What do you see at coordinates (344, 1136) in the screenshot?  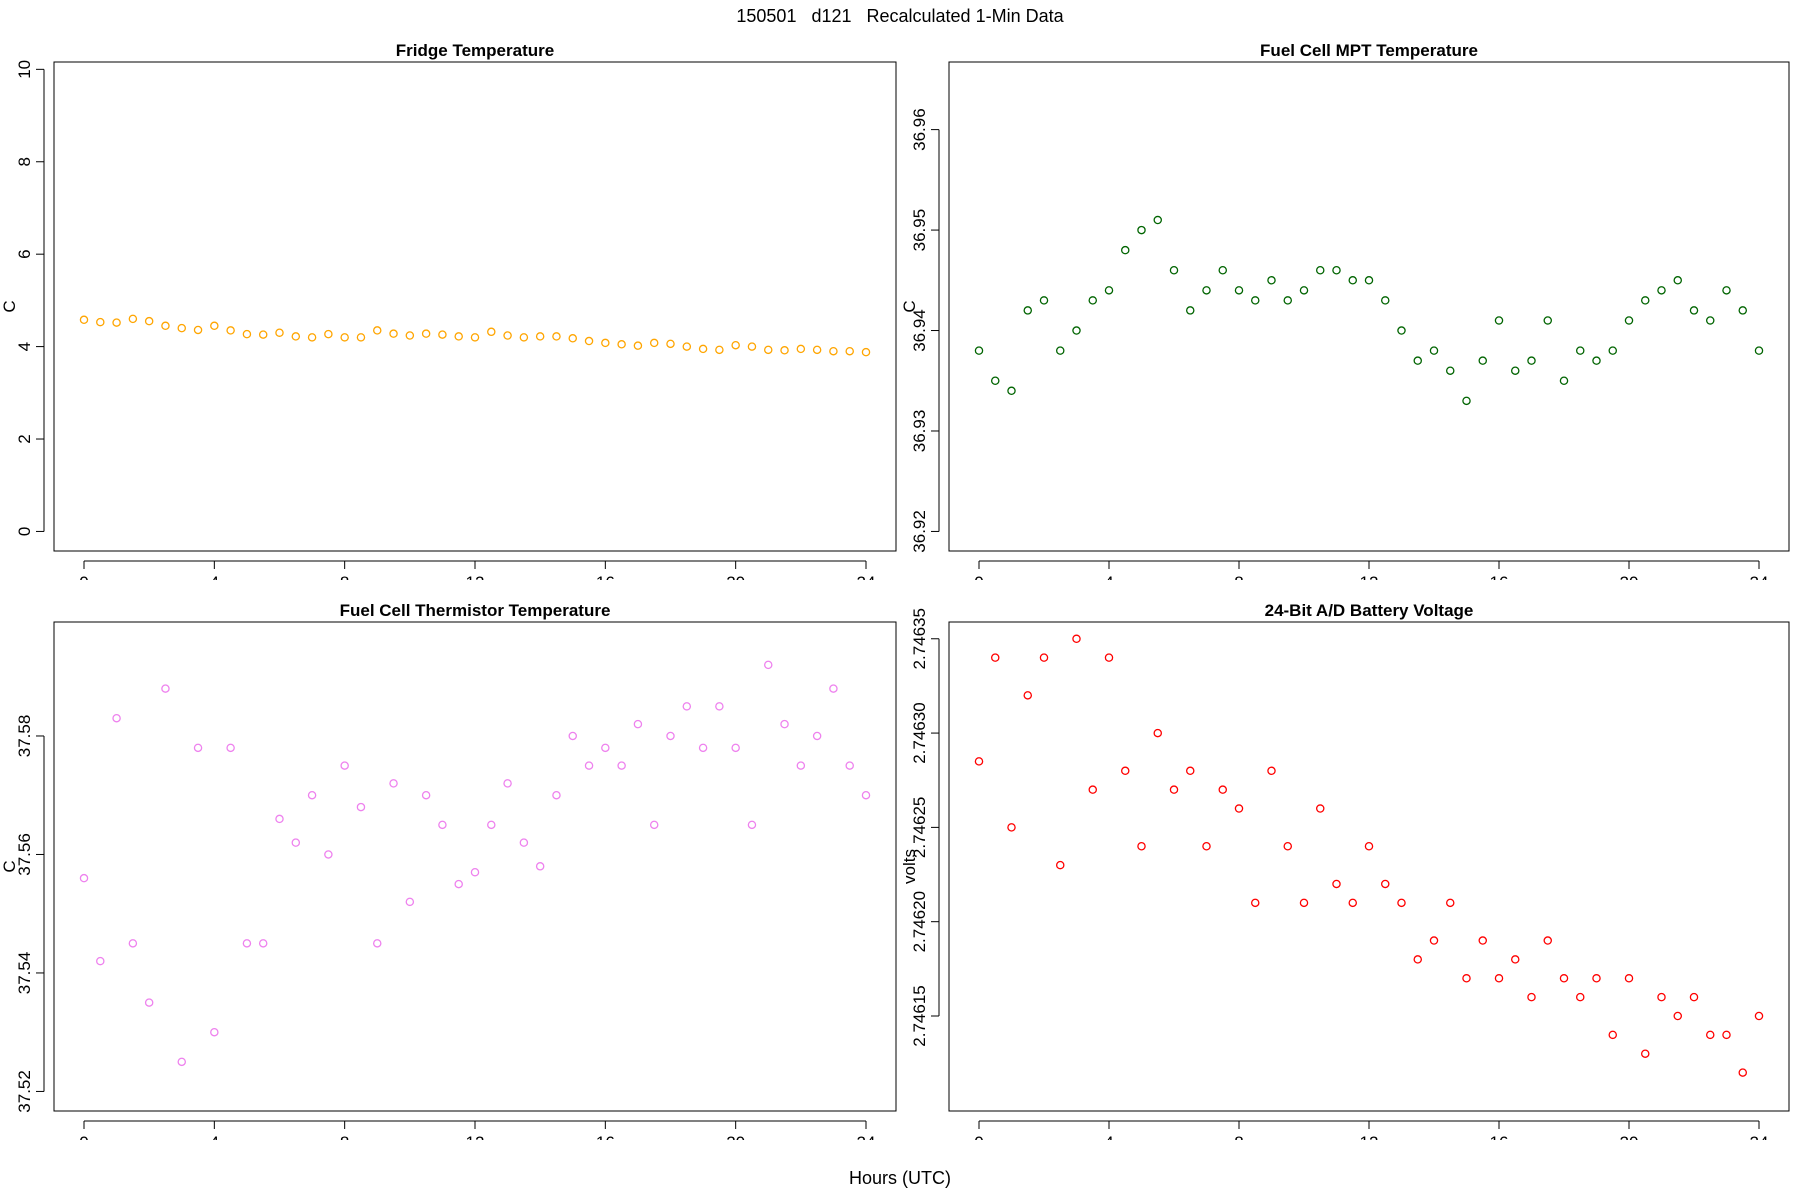 I see `chart-2-x-tick-label-8: 8` at bounding box center [344, 1136].